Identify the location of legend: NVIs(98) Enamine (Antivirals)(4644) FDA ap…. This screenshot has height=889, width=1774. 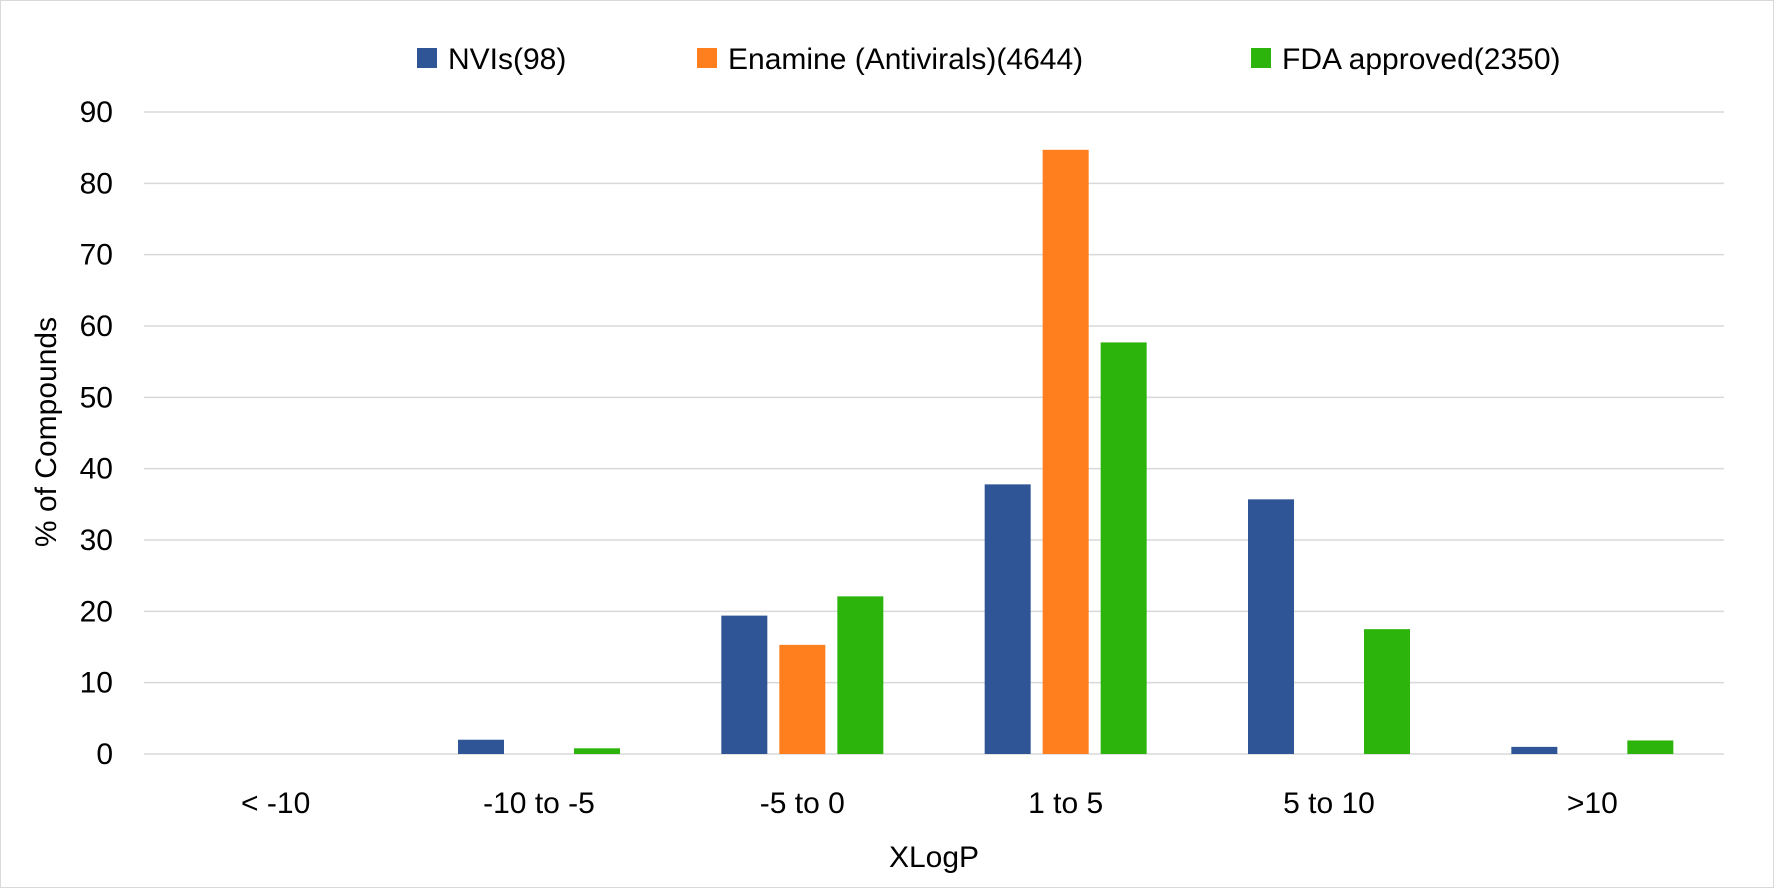
(989, 59).